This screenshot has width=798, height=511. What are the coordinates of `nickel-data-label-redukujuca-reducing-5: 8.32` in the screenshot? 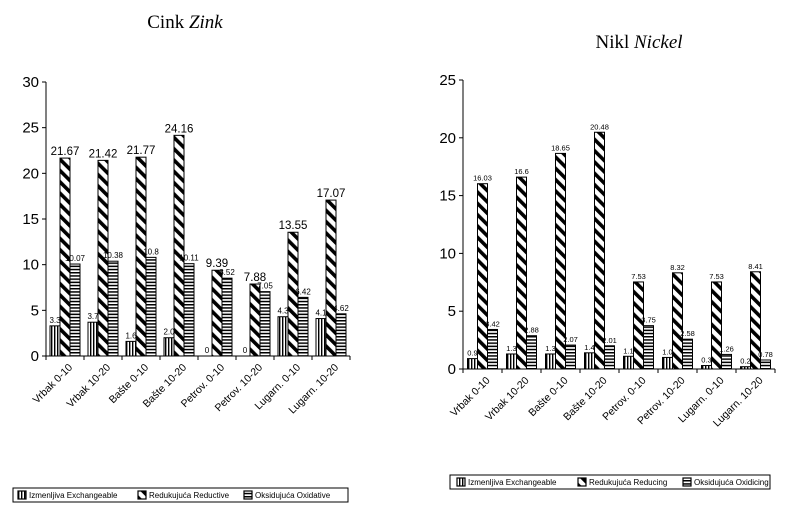 It's located at (677, 267).